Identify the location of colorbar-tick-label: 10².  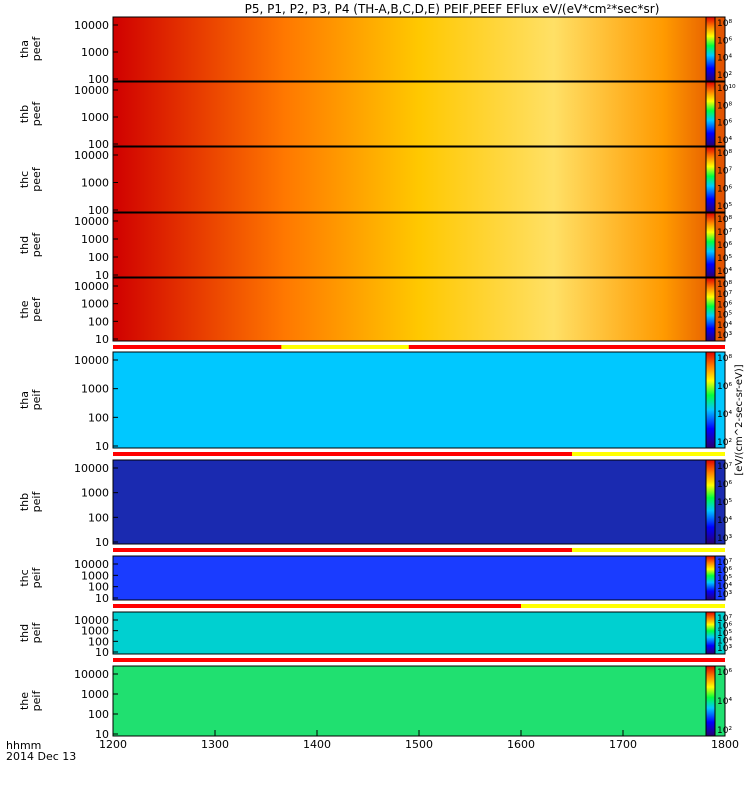
(724, 443).